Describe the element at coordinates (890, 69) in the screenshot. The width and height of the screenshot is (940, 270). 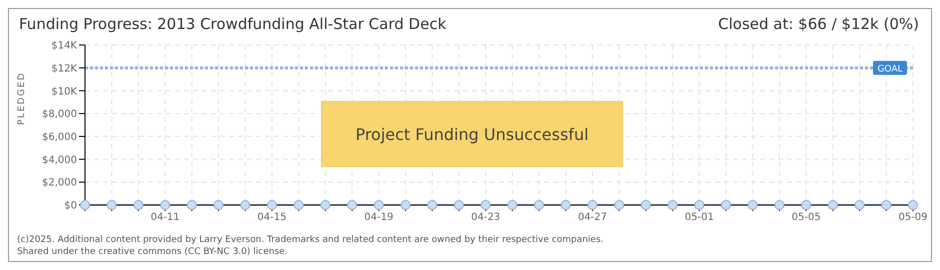
I see `ref-line-label: GOAL` at that location.